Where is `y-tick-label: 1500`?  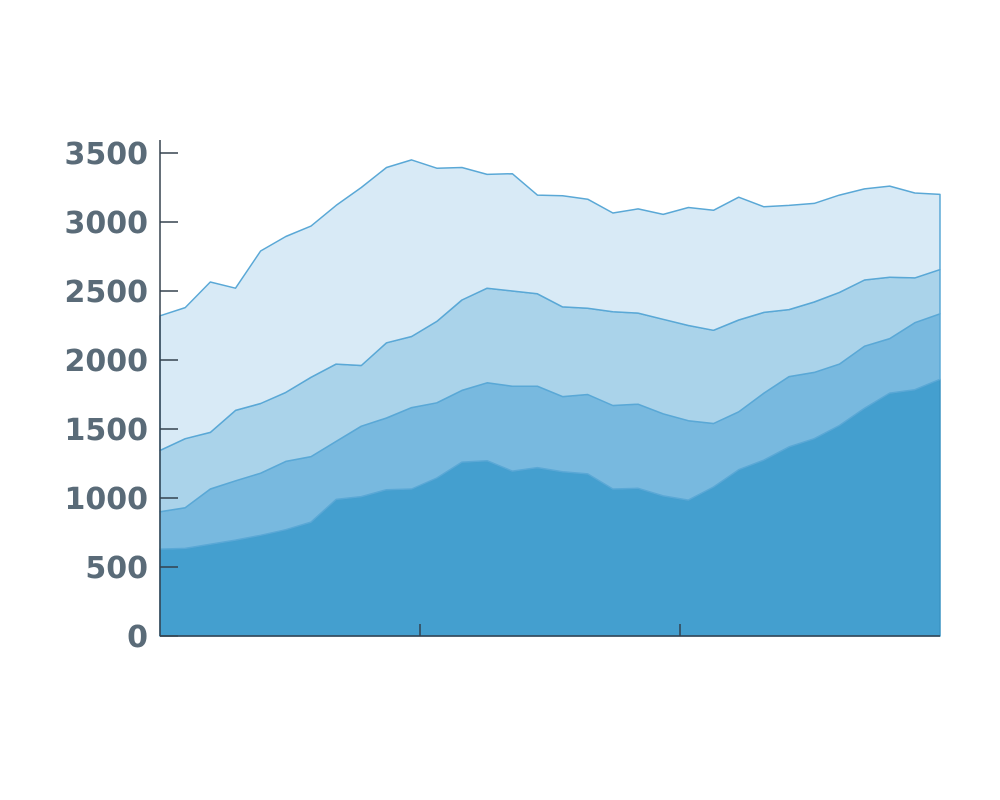 y-tick-label: 1500 is located at coordinates (107, 430).